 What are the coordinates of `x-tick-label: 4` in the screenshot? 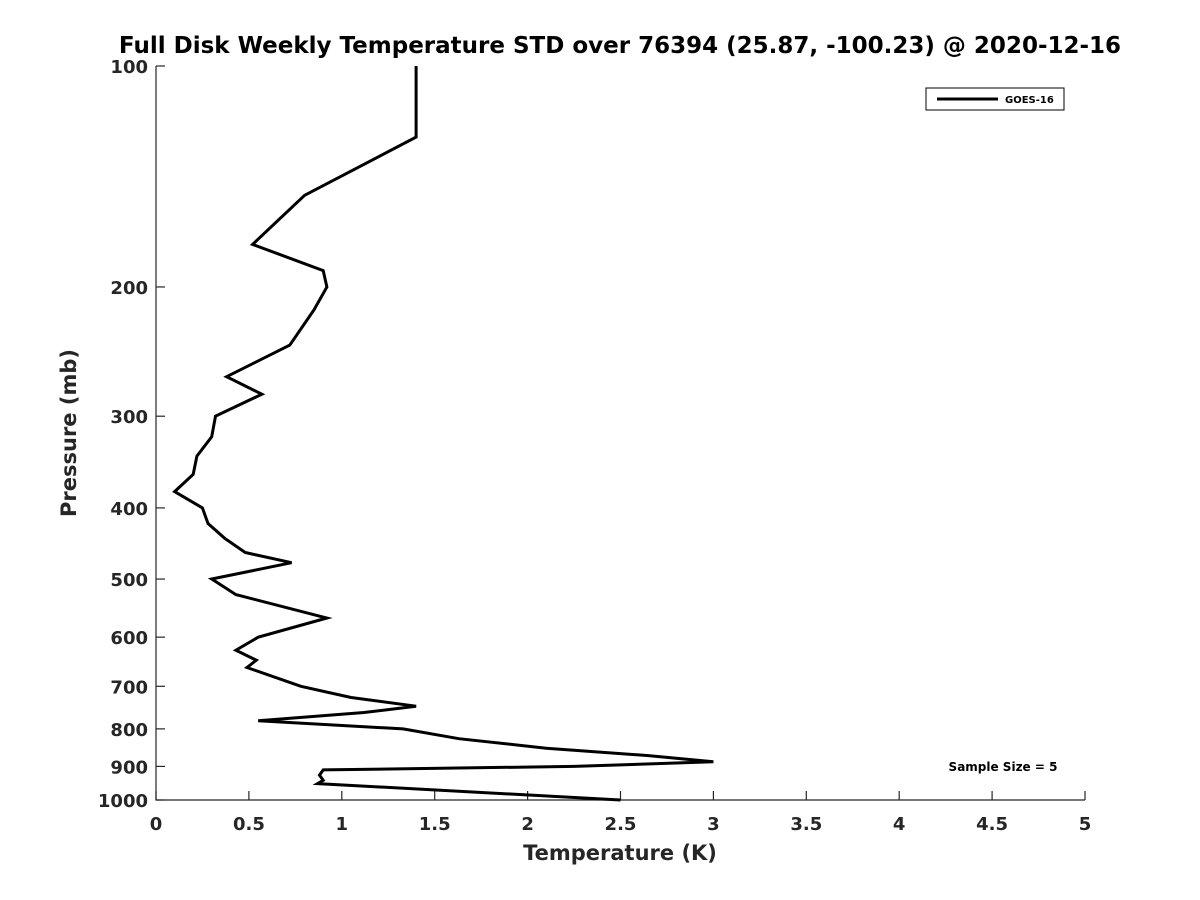 It's located at (899, 824).